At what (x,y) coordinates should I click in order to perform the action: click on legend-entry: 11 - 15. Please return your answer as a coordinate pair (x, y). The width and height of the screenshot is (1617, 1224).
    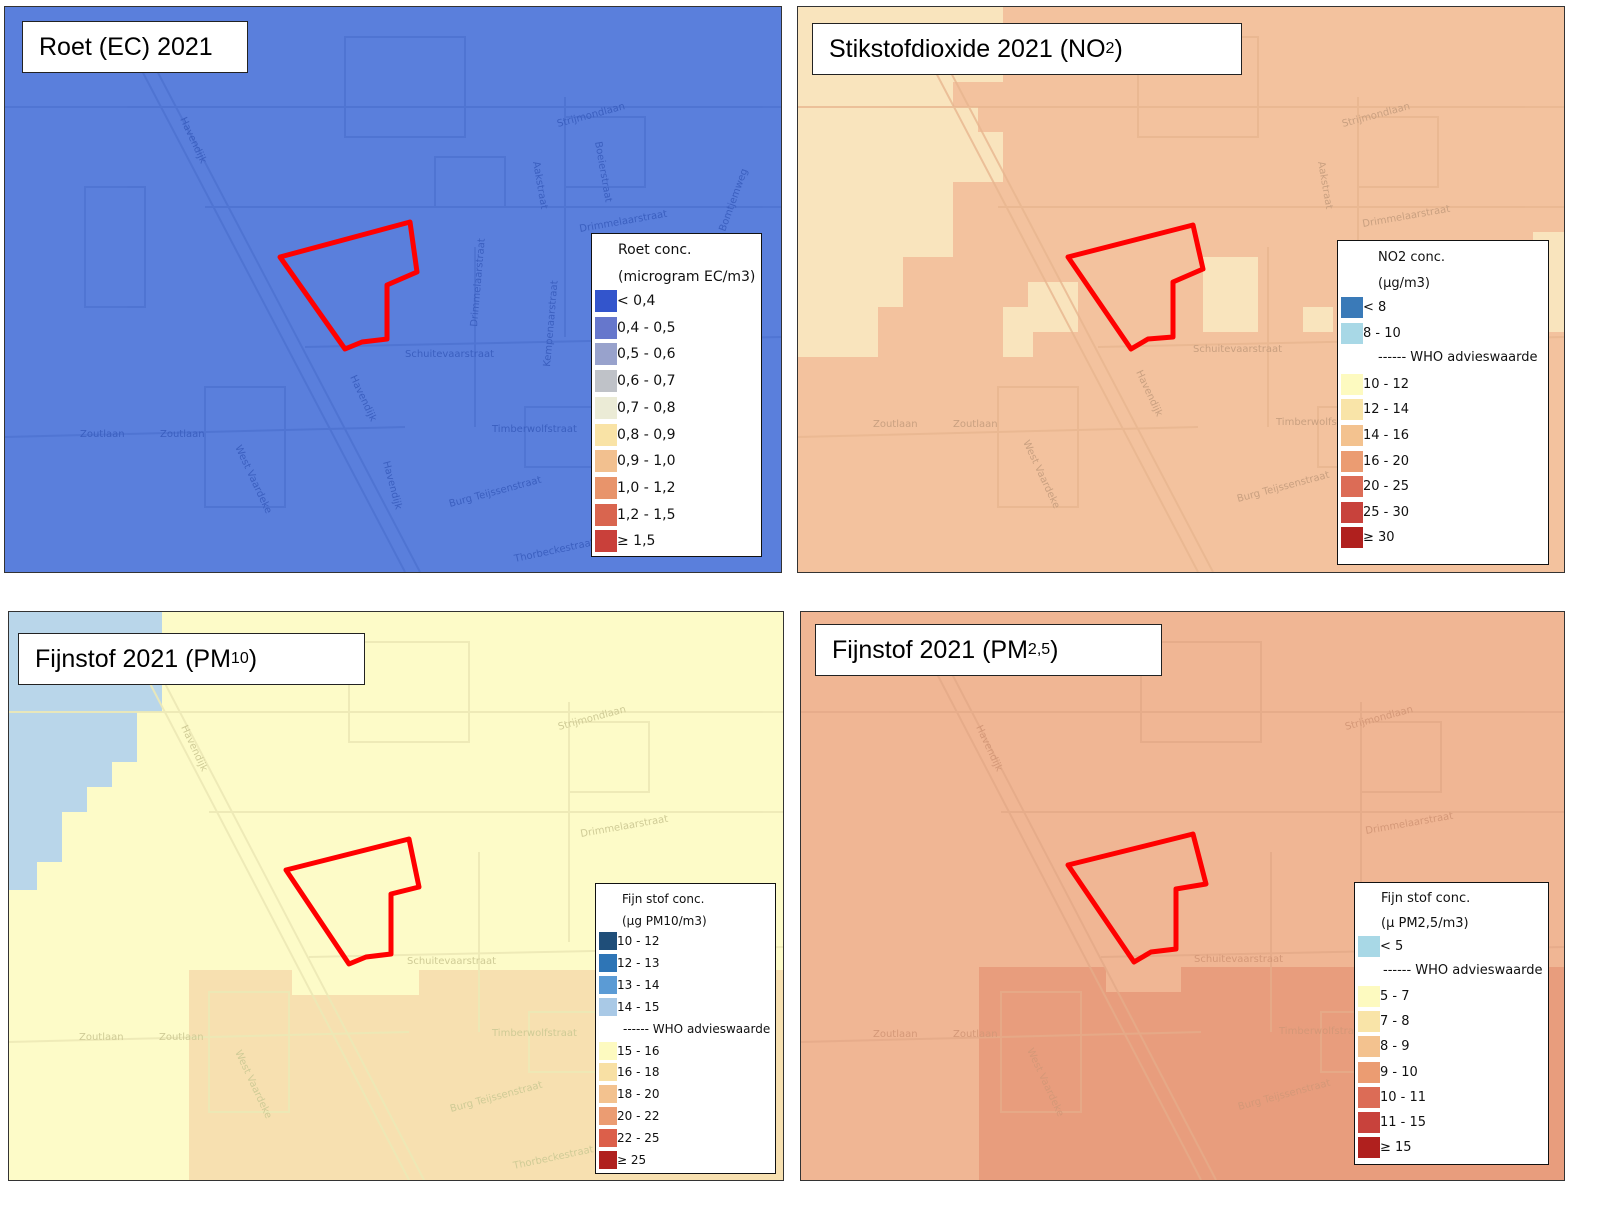
    Looking at the image, I should click on (1392, 1122).